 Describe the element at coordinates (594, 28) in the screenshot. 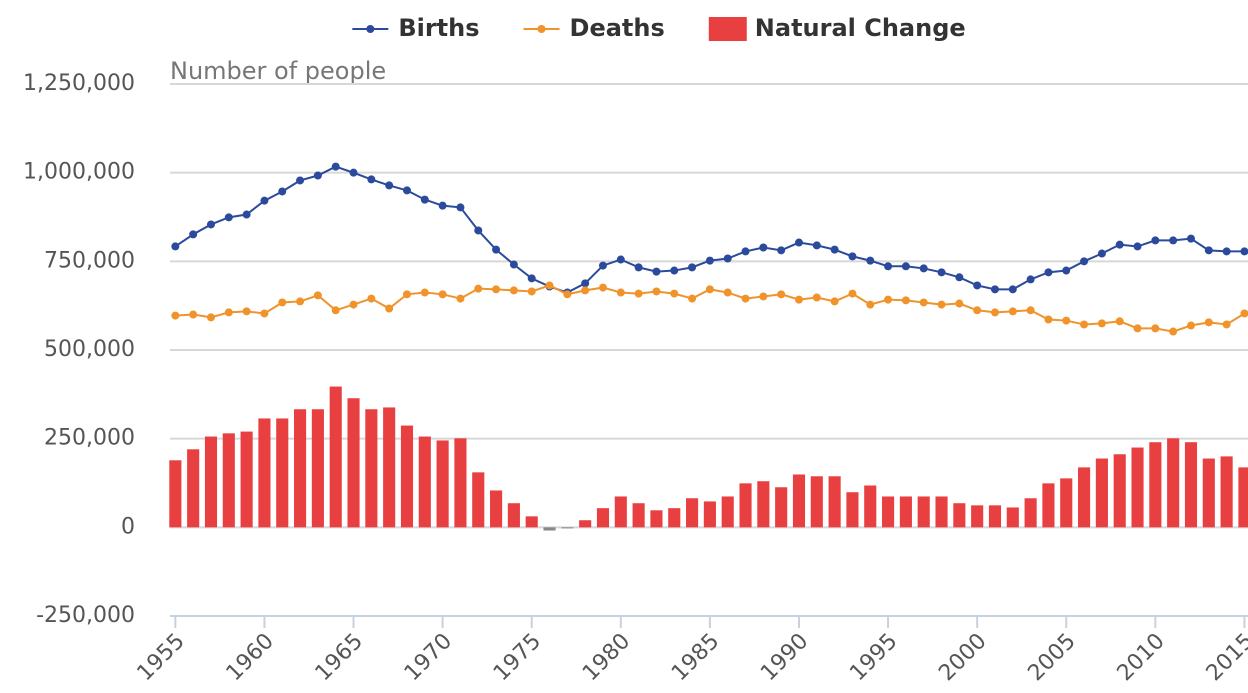

I see `legend-item: Deaths` at that location.